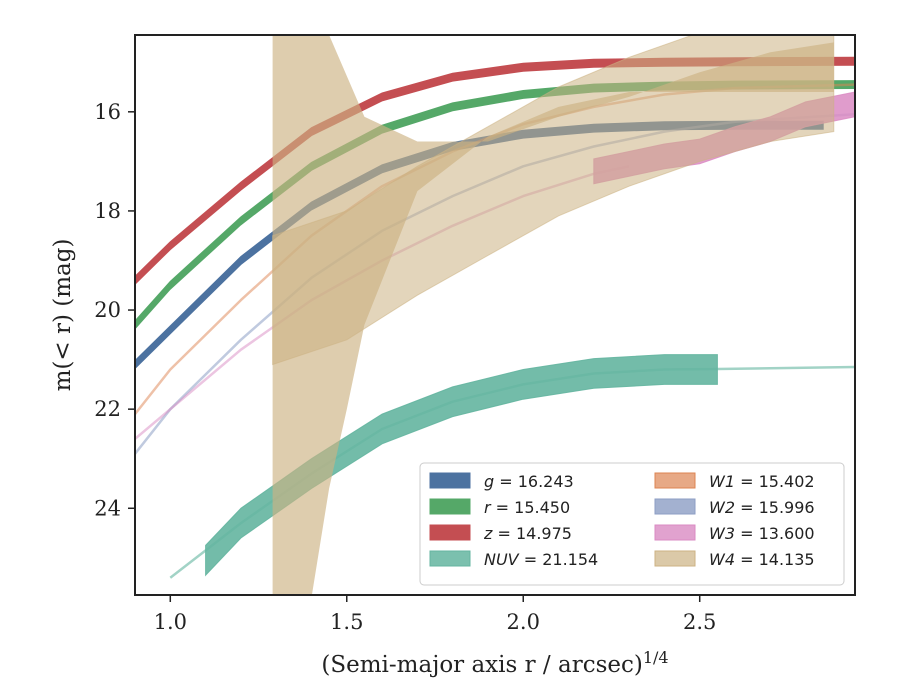 The height and width of the screenshot is (700, 900). I want to click on legend-box, so click(632, 524).